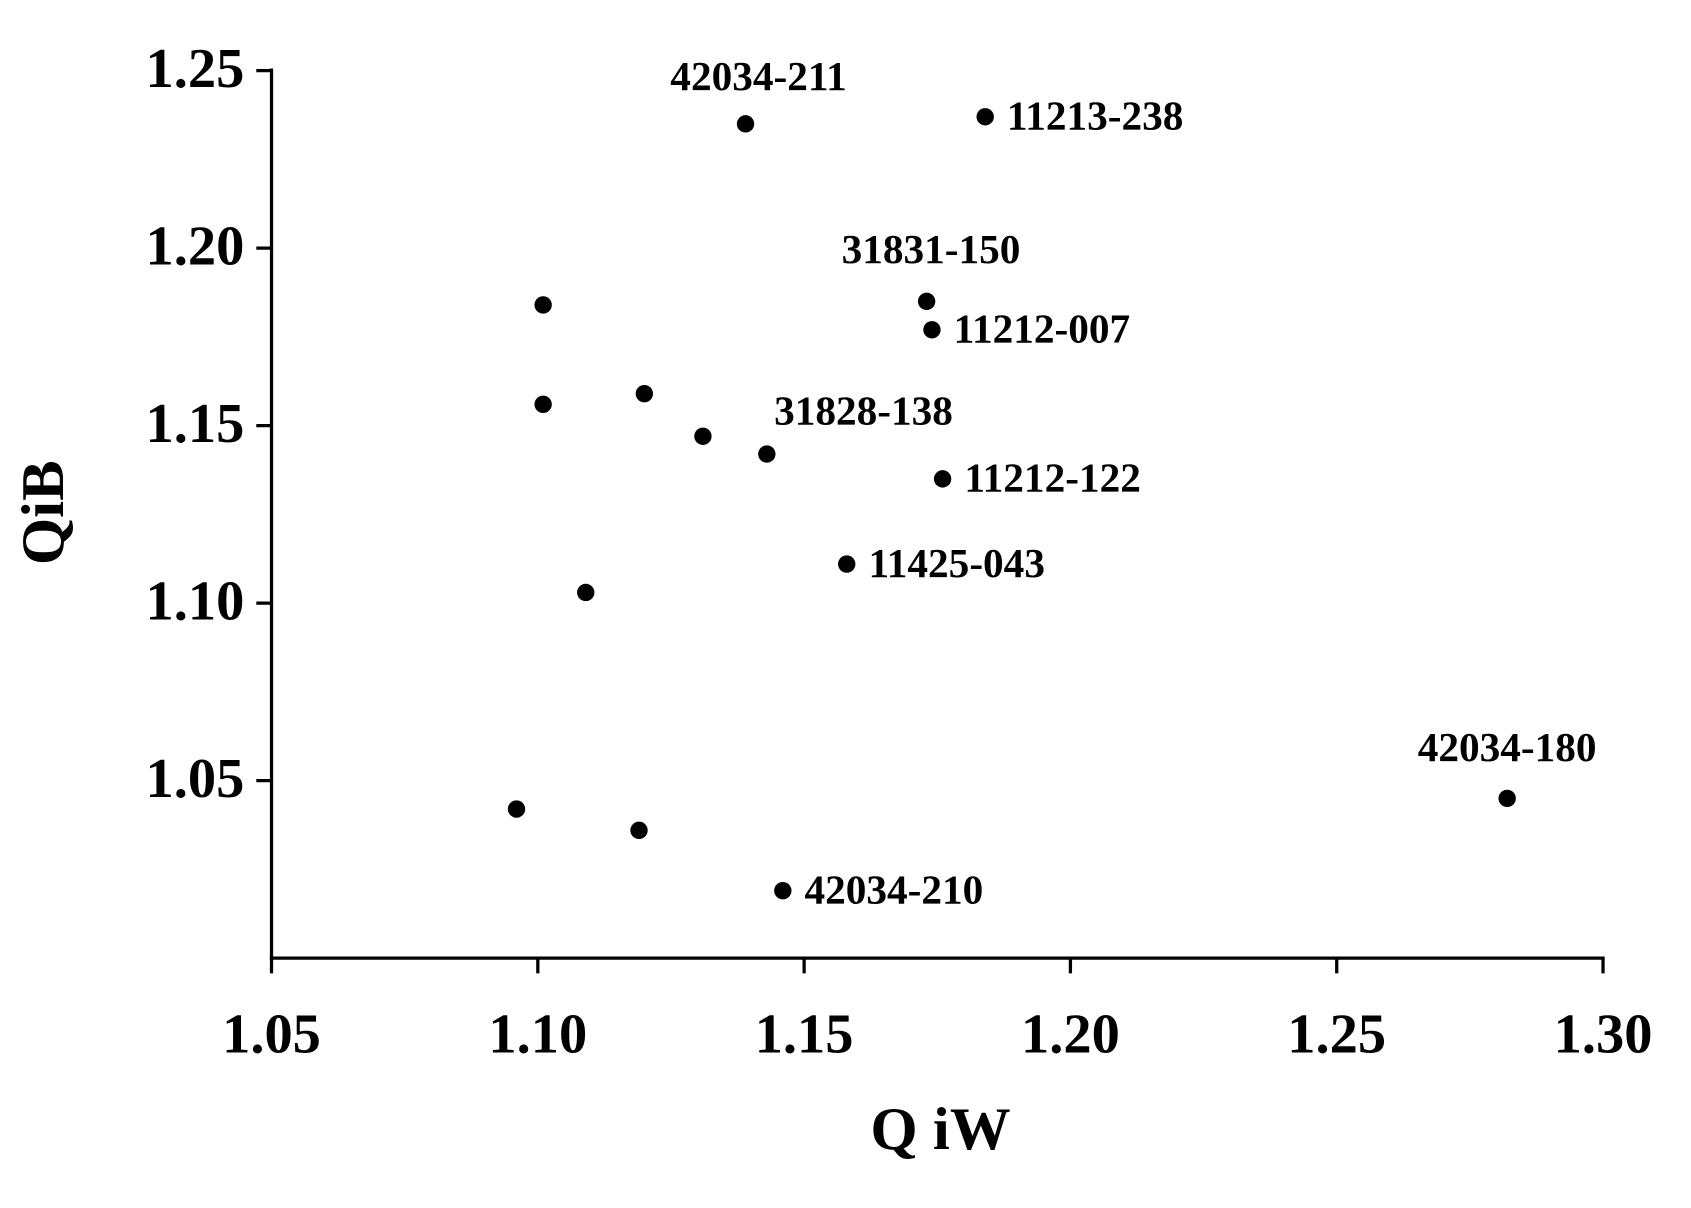  Describe the element at coordinates (1052, 478) in the screenshot. I see `point-label: 11212-122` at that location.